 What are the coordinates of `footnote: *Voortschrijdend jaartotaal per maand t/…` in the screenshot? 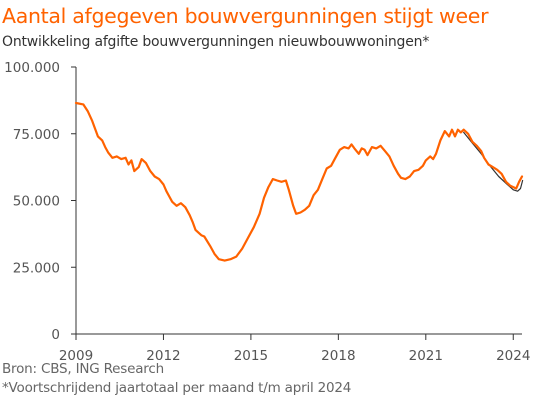 It's located at (177, 388).